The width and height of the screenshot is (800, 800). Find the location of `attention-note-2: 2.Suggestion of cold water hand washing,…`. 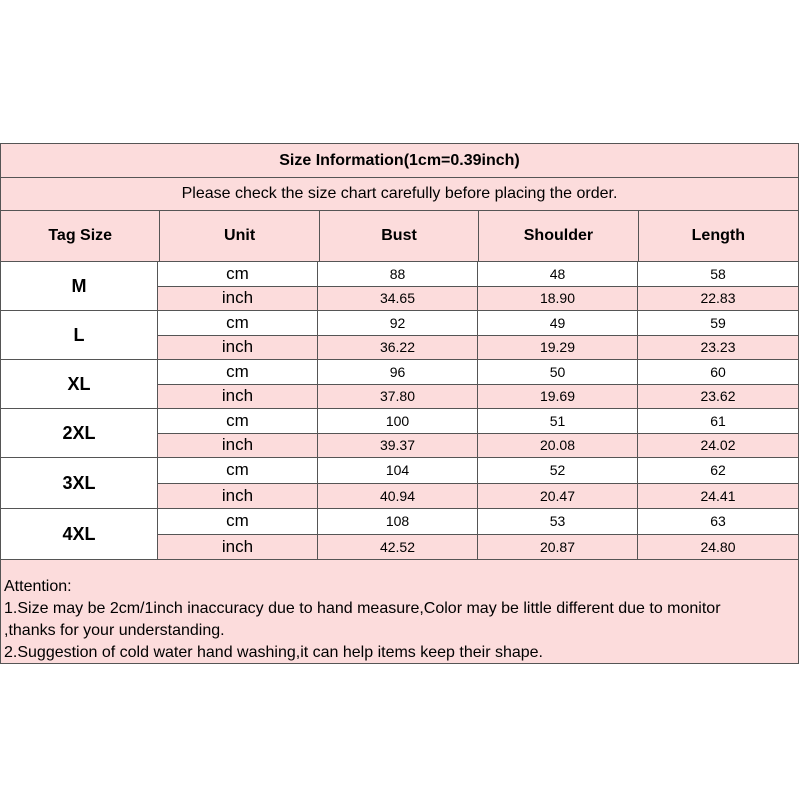

attention-note-2: 2.Suggestion of cold water hand washing,… is located at coordinates (273, 652).